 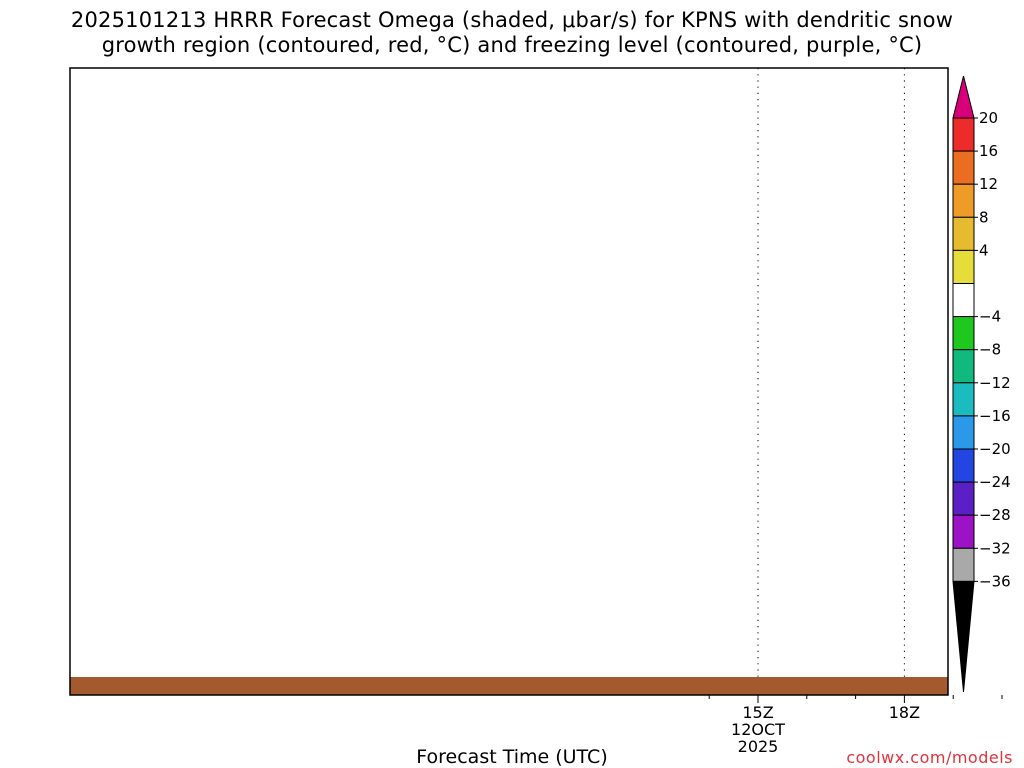 I want to click on credit-link: coolwx.com/models, so click(x=929, y=757).